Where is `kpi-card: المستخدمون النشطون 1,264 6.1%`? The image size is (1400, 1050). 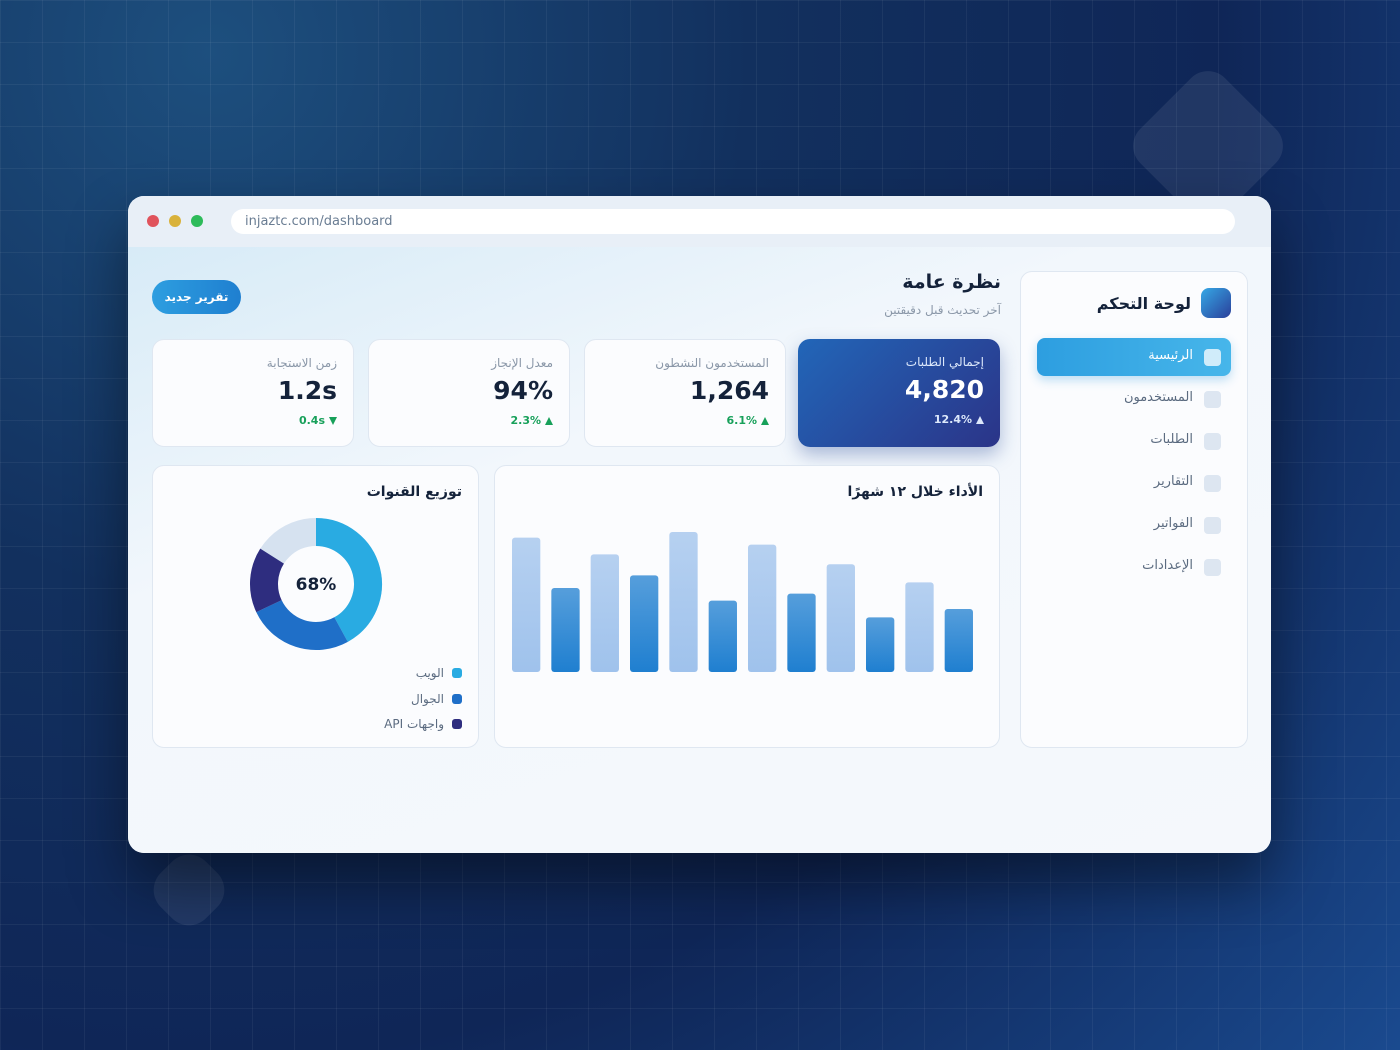
kpi-card: المستخدمون النشطون 1,264 6.1% is located at coordinates (685, 393).